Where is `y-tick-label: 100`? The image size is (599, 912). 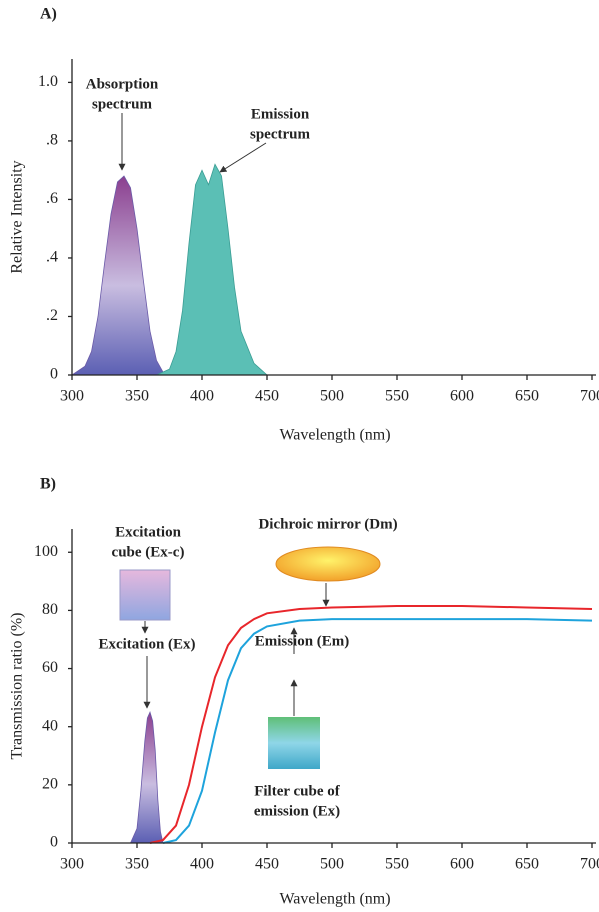 y-tick-label: 100 is located at coordinates (46, 551).